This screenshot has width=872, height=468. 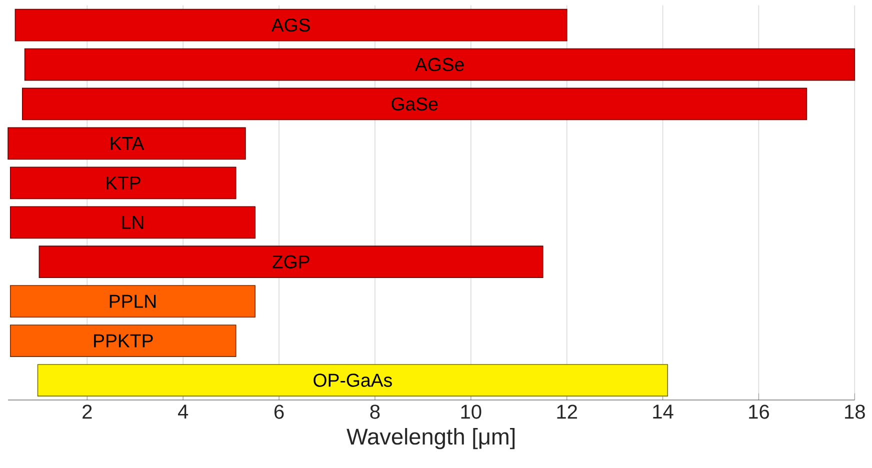 I want to click on y-tick-label: AGS, so click(x=290, y=25).